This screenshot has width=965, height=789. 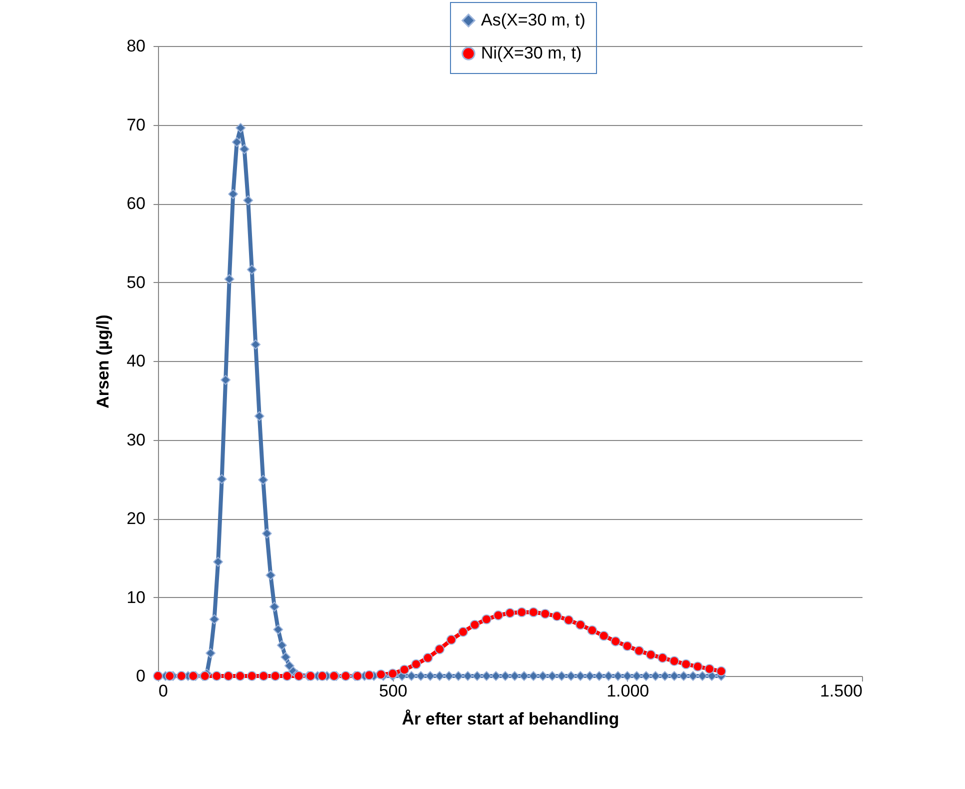 I want to click on y-axis-title: Arsen (µg/l), so click(x=103, y=361).